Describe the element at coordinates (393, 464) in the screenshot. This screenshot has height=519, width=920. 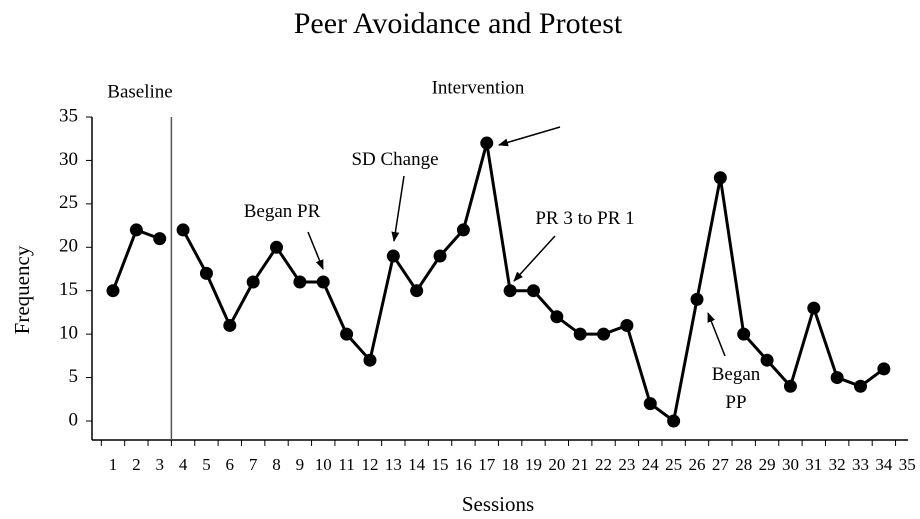
I see `x-tick-label: 13` at that location.